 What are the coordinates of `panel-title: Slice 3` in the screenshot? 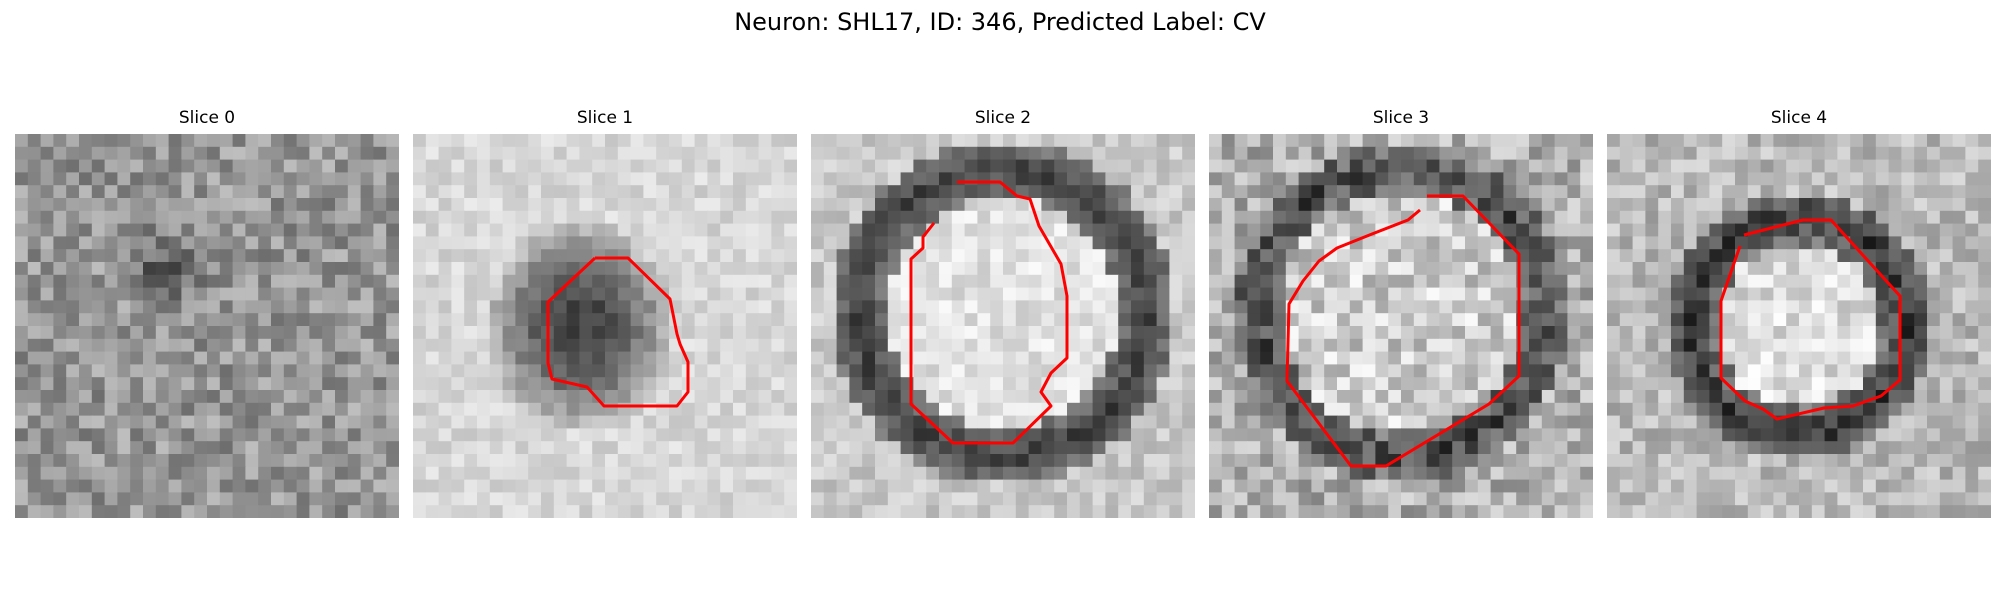 It's located at (1401, 118).